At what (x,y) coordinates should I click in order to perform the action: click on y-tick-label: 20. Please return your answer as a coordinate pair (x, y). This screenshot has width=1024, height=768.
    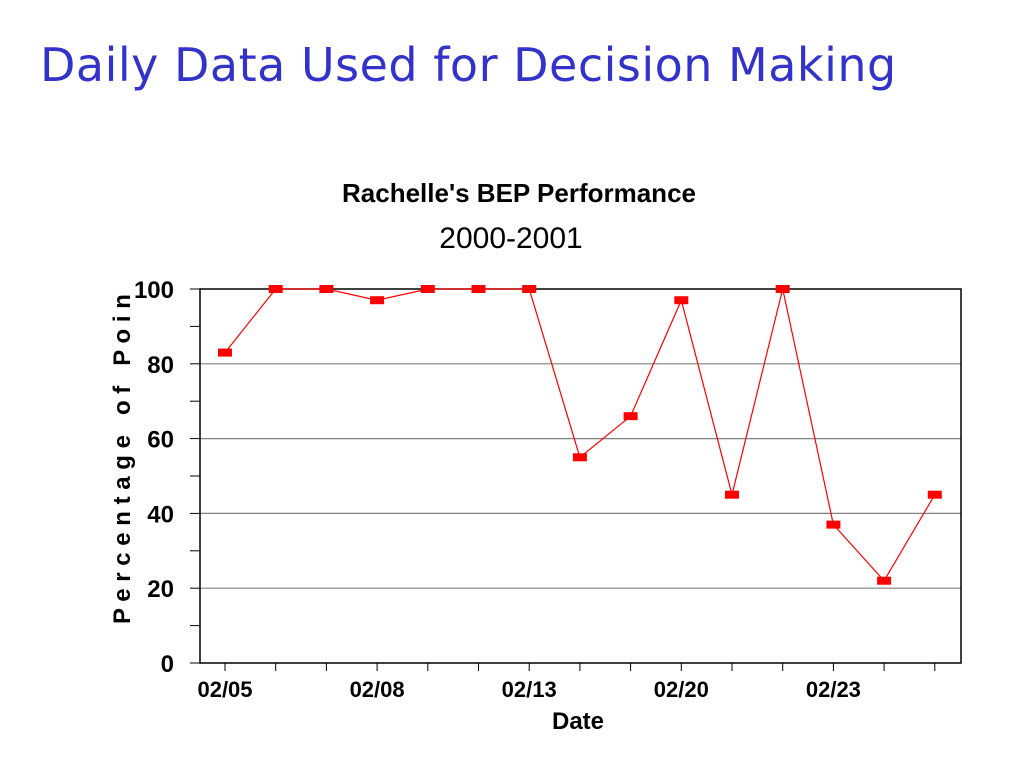
    Looking at the image, I should click on (160, 589).